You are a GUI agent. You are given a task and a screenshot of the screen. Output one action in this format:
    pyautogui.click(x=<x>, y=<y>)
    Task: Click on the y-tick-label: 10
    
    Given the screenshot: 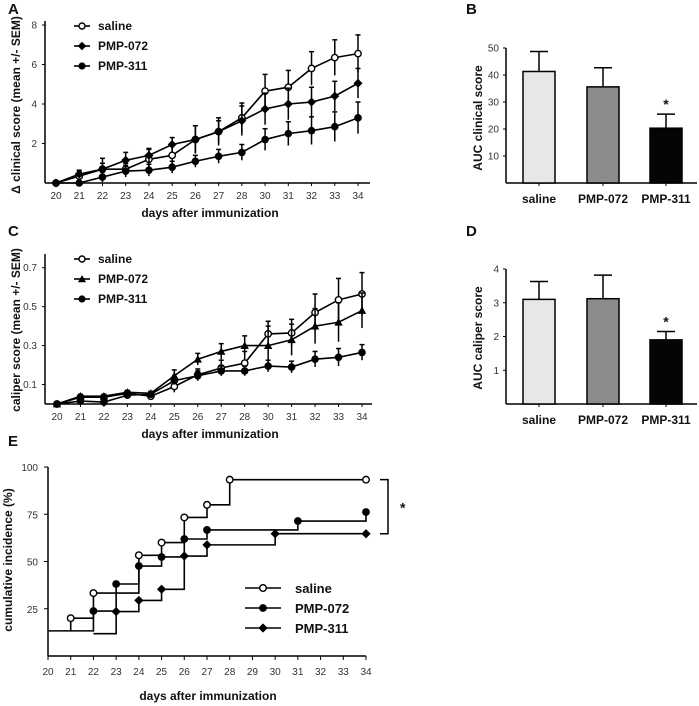 What is the action you would take?
    pyautogui.click(x=494, y=157)
    